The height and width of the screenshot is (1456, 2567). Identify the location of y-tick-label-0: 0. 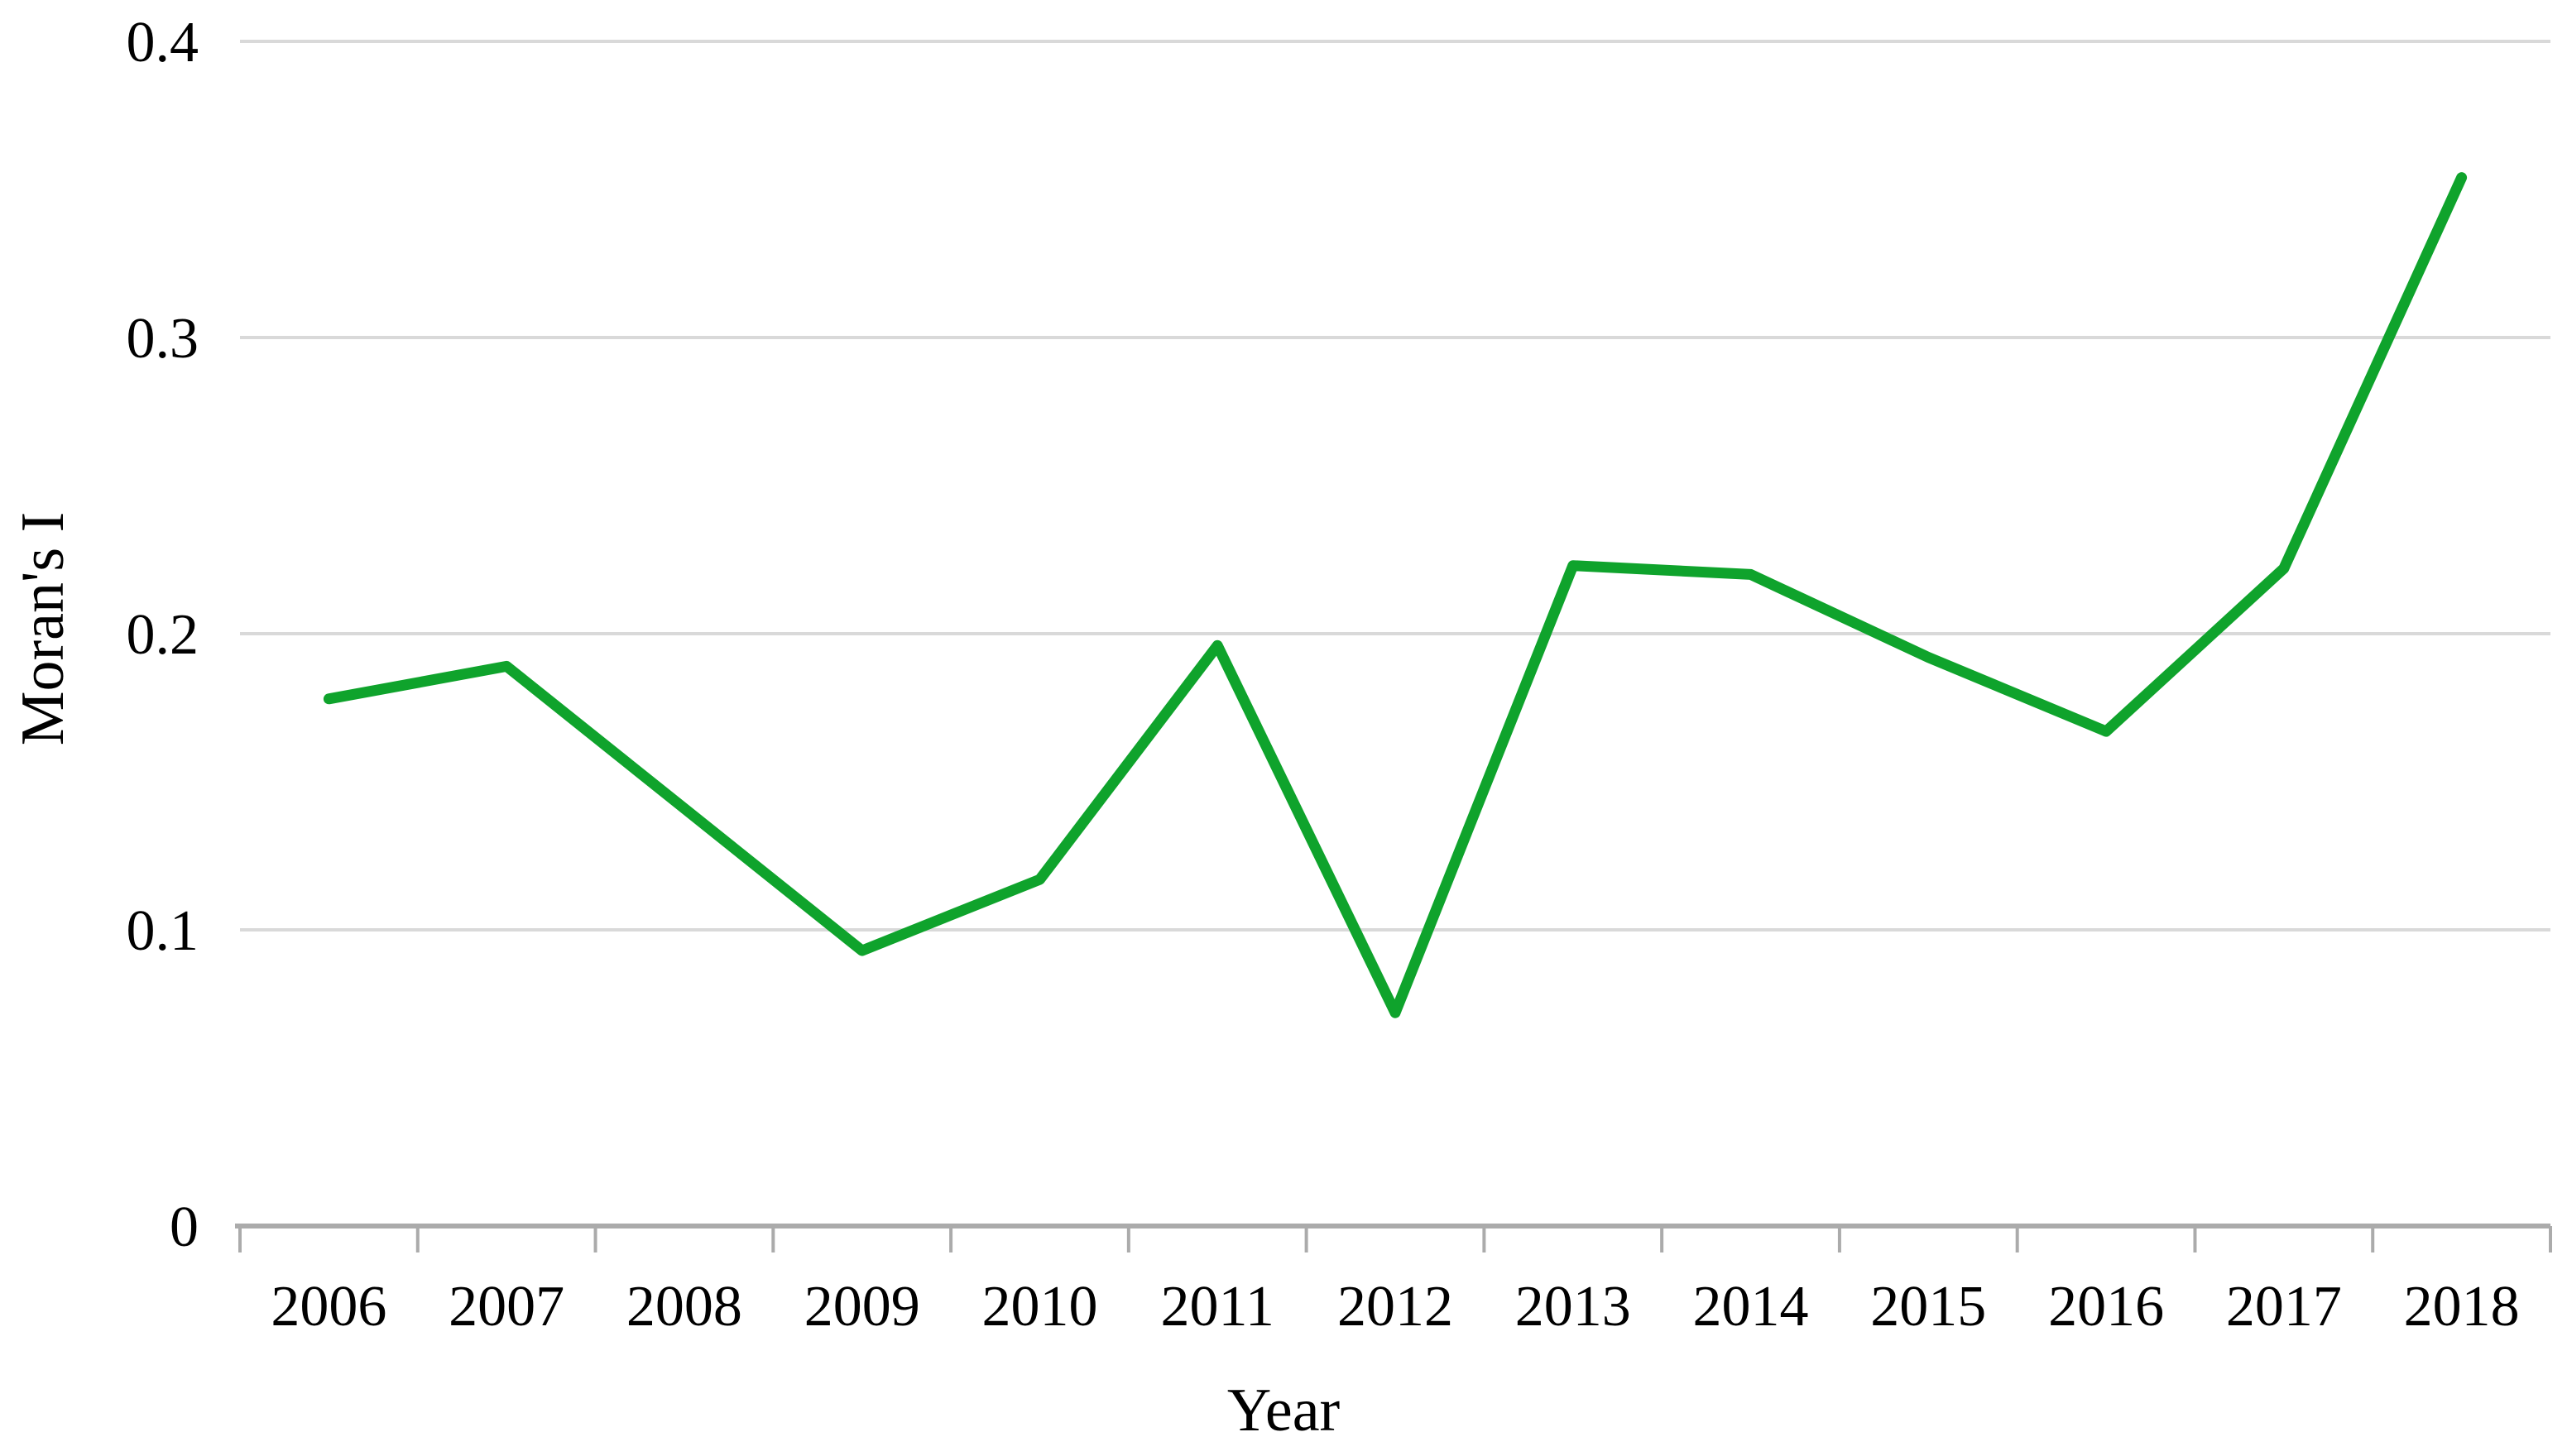
(184, 1227).